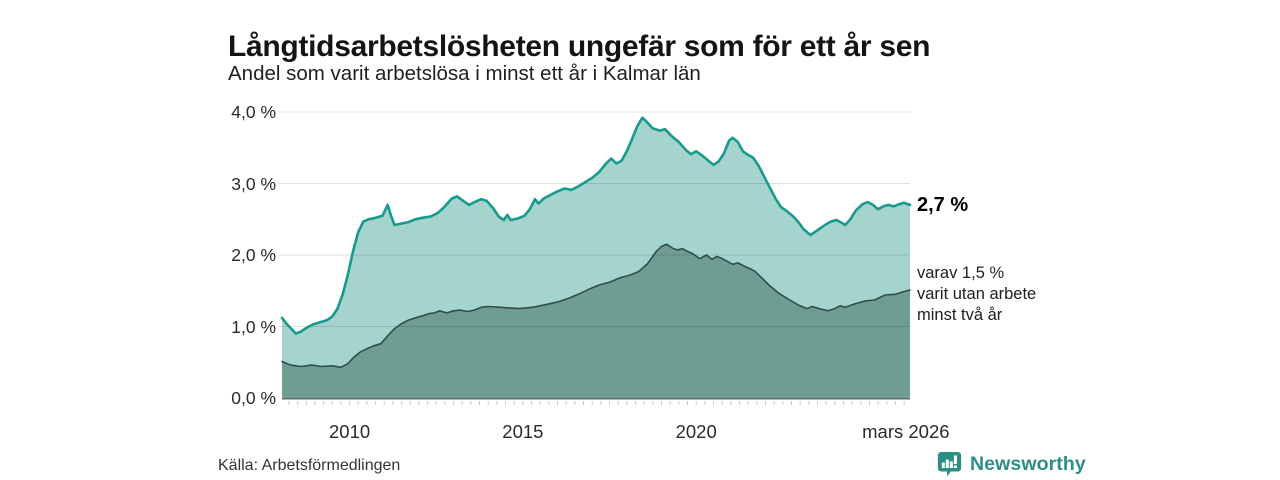 This screenshot has width=1280, height=480. Describe the element at coordinates (253, 183) in the screenshot. I see `y-axis-label: 3,0 %` at that location.